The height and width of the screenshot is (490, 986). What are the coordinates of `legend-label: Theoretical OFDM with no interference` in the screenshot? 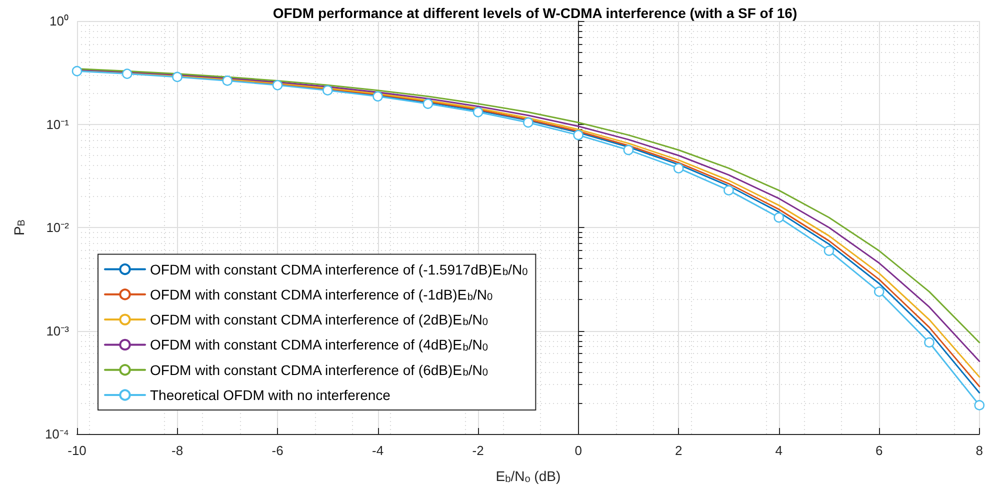 It's located at (270, 395).